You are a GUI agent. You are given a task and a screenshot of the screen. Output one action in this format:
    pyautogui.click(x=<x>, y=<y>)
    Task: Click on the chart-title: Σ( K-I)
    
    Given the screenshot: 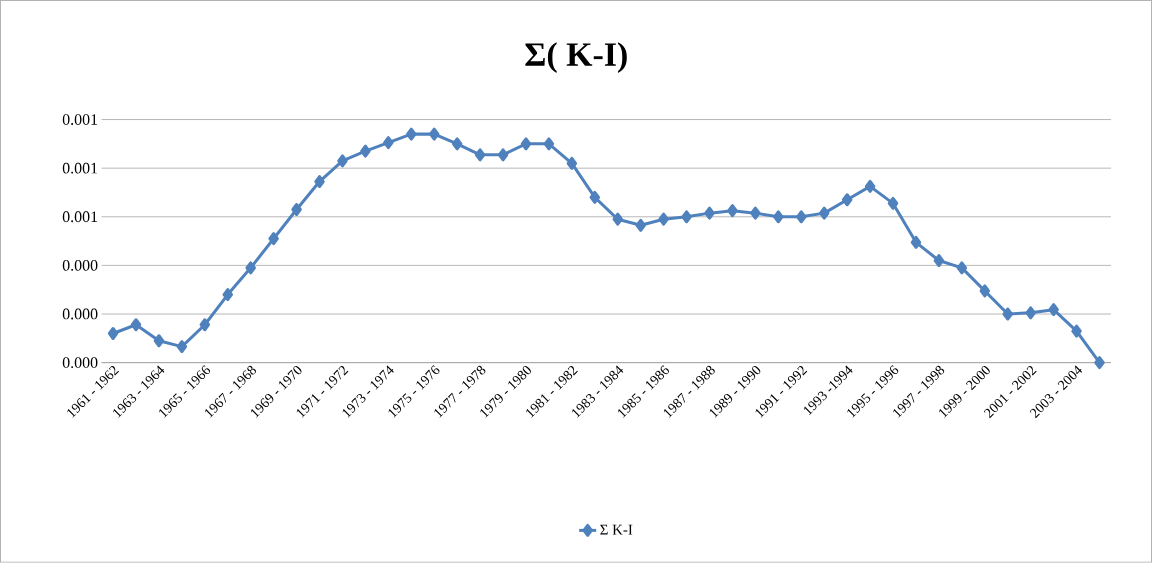 What is the action you would take?
    pyautogui.click(x=576, y=58)
    